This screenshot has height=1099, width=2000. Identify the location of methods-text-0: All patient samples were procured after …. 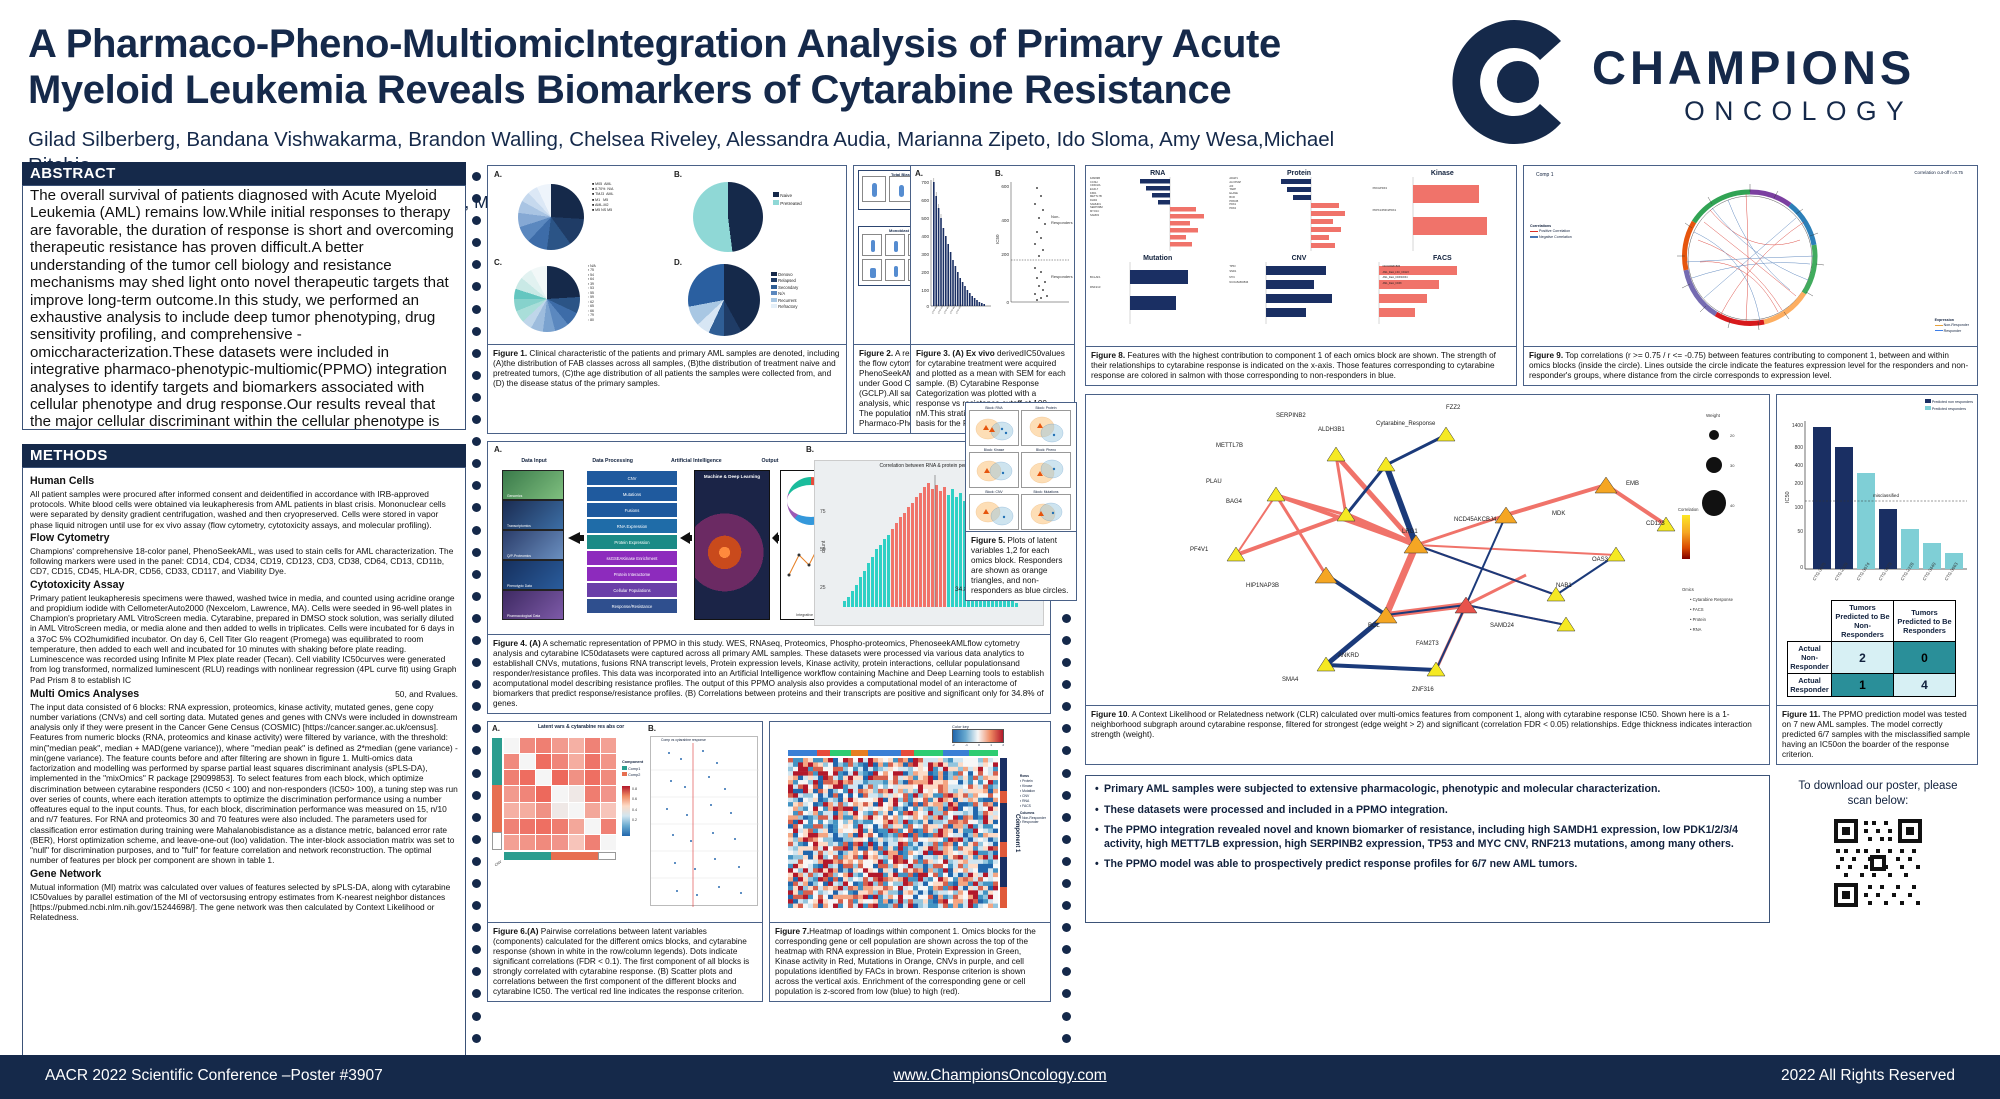
(238, 509).